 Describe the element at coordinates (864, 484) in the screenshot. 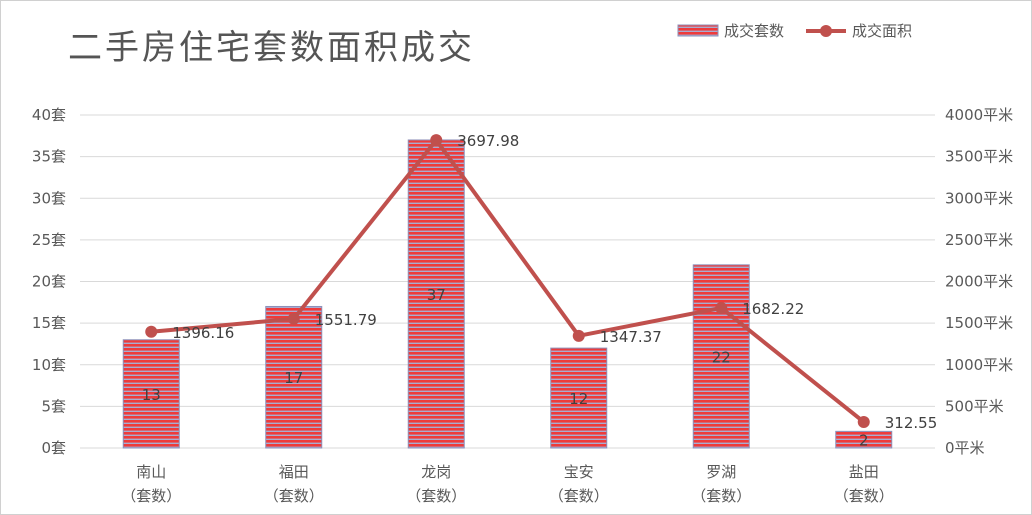

I see `category-label: 盐田 （套数）` at that location.